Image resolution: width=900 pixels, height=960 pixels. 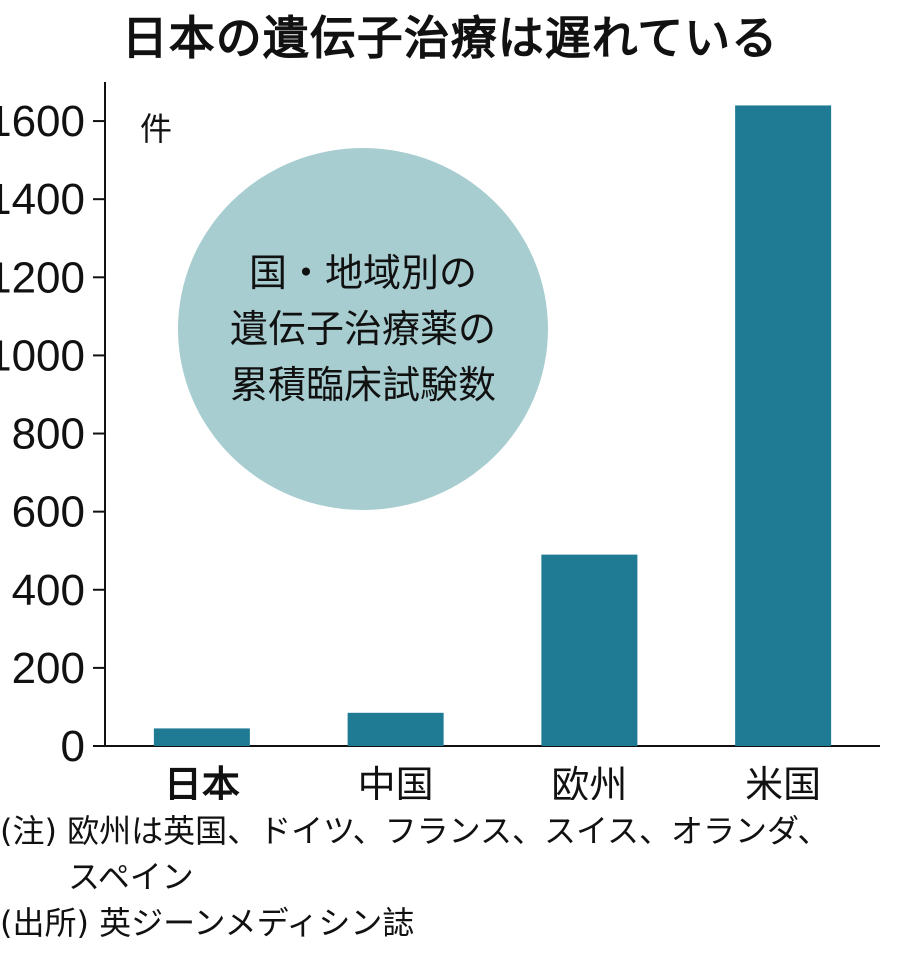 I want to click on x-category-label: 欧州, so click(x=589, y=781).